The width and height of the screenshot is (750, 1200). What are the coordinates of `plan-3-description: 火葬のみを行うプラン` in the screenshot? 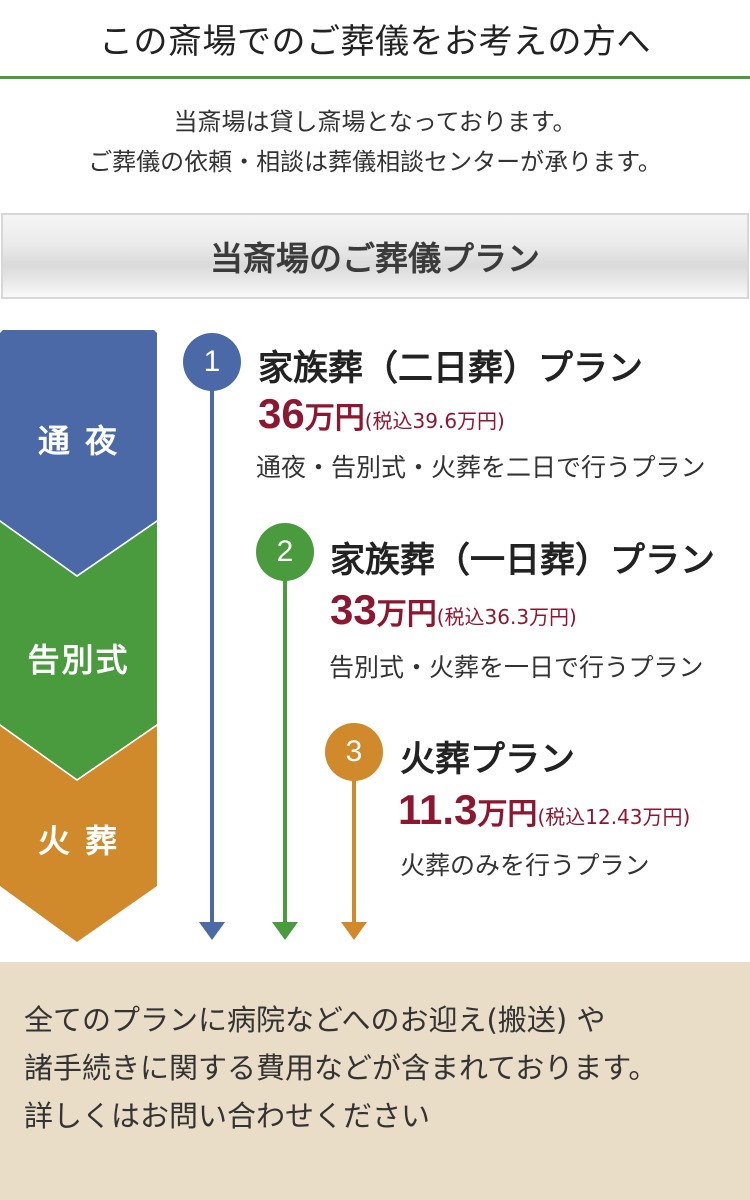 It's located at (525, 865).